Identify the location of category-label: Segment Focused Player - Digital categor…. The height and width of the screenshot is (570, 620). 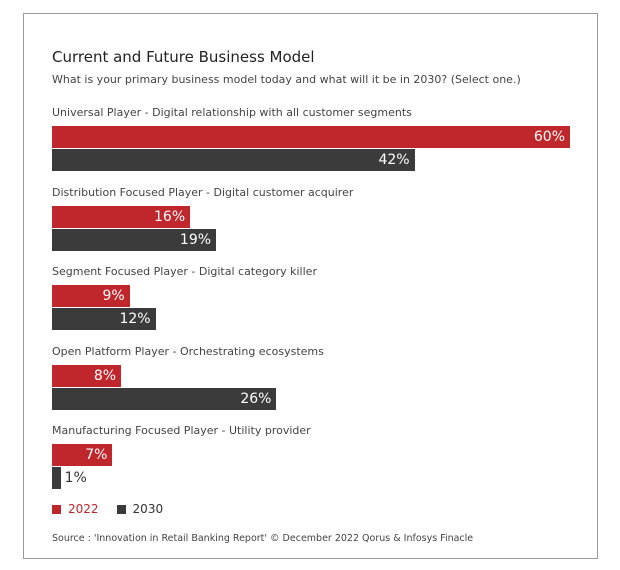
(184, 271).